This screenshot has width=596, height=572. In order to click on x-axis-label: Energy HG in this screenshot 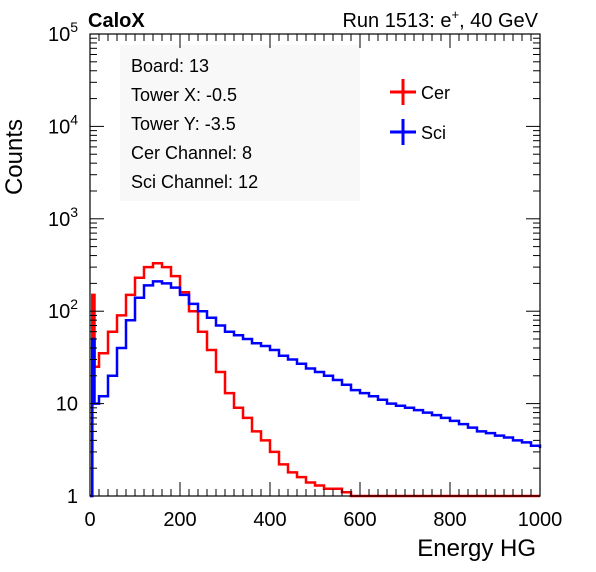, I will do `click(476, 548)`.